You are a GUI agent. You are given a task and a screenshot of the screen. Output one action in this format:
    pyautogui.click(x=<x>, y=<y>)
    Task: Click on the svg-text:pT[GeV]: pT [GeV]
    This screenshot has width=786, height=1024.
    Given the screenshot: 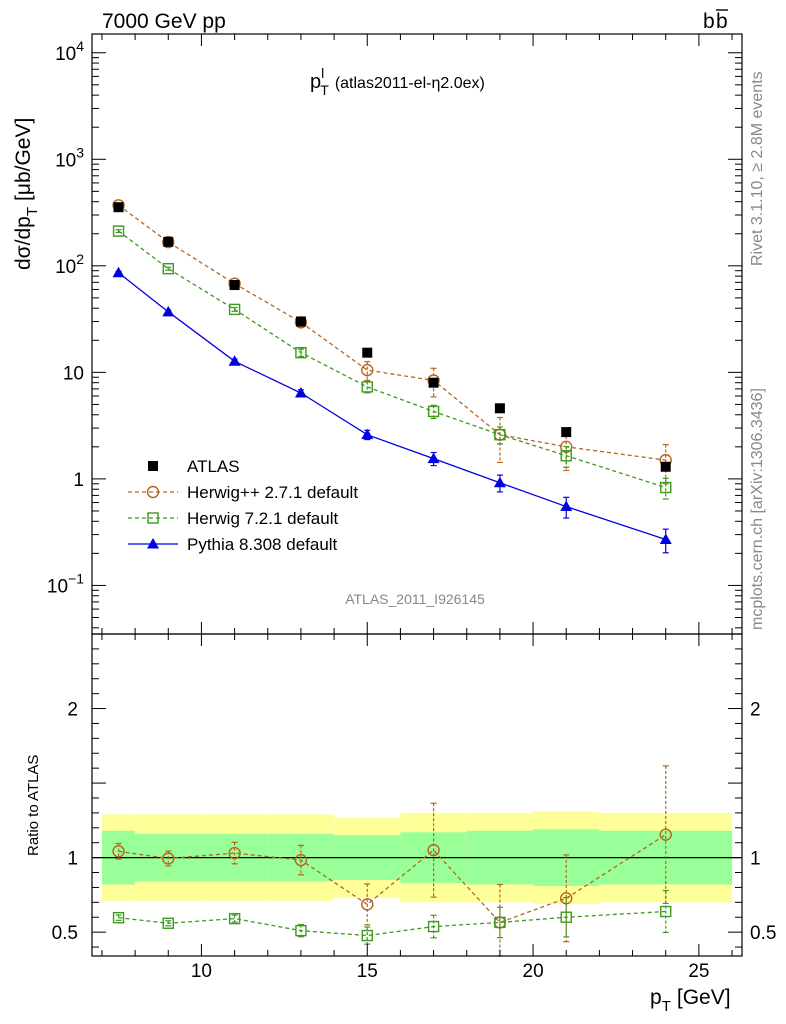 What is the action you would take?
    pyautogui.click(x=690, y=1000)
    